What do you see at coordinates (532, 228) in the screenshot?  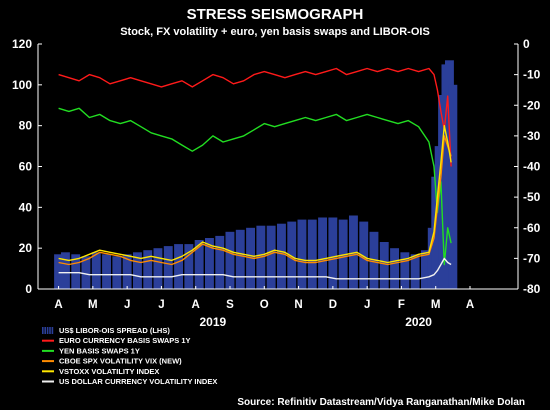 I see `right-tick-label: -60` at bounding box center [532, 228].